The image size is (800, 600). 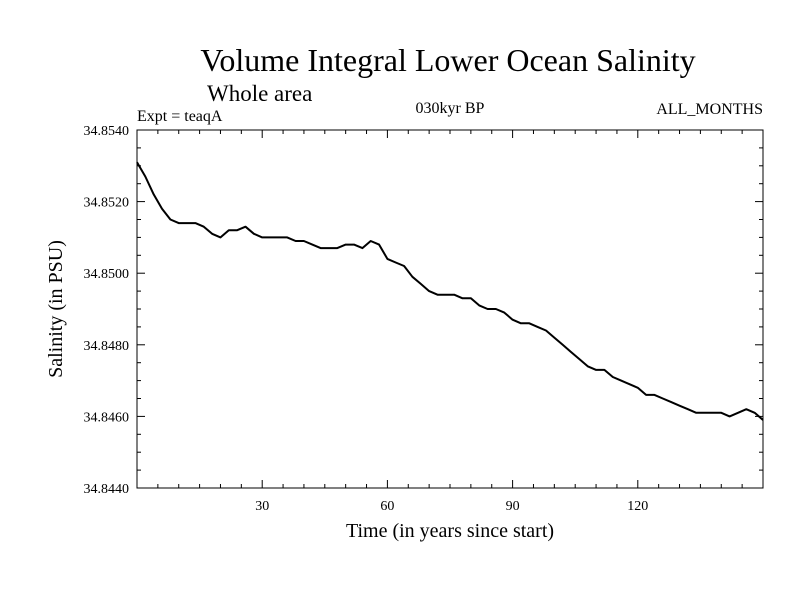 What do you see at coordinates (107, 203) in the screenshot?
I see `y-tick-label: 34.8520` at bounding box center [107, 203].